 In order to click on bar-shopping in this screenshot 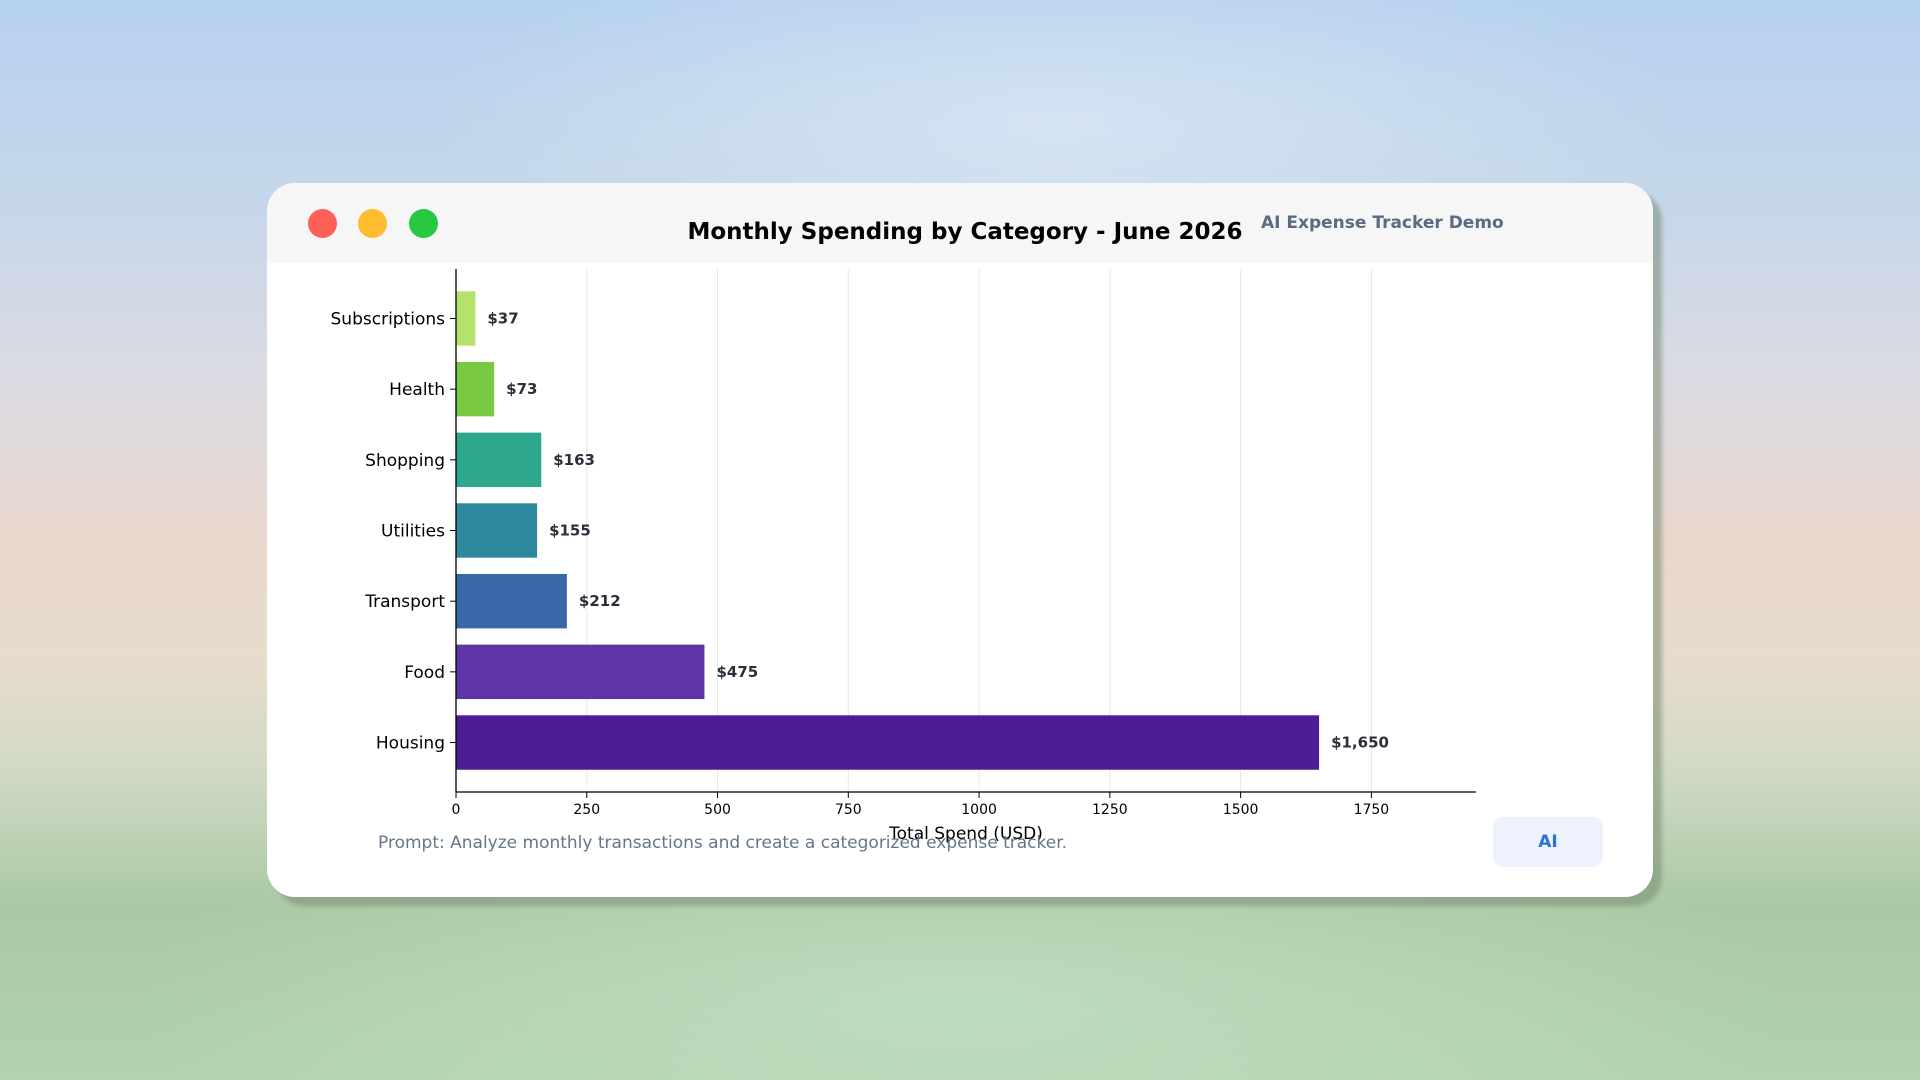, I will do `click(499, 460)`.